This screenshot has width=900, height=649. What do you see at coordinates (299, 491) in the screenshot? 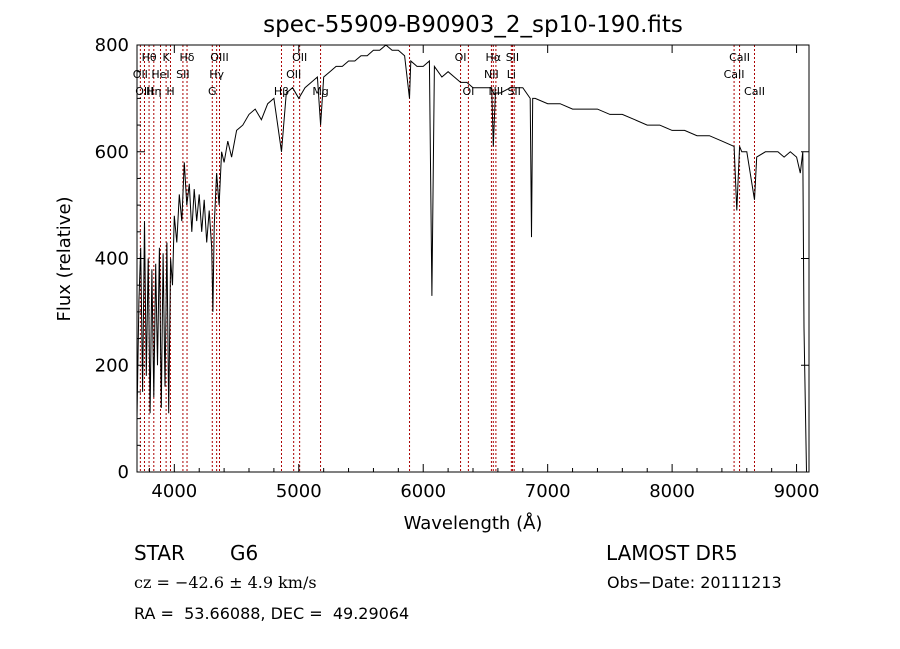
I see `x-tick-label: 5000` at bounding box center [299, 491].